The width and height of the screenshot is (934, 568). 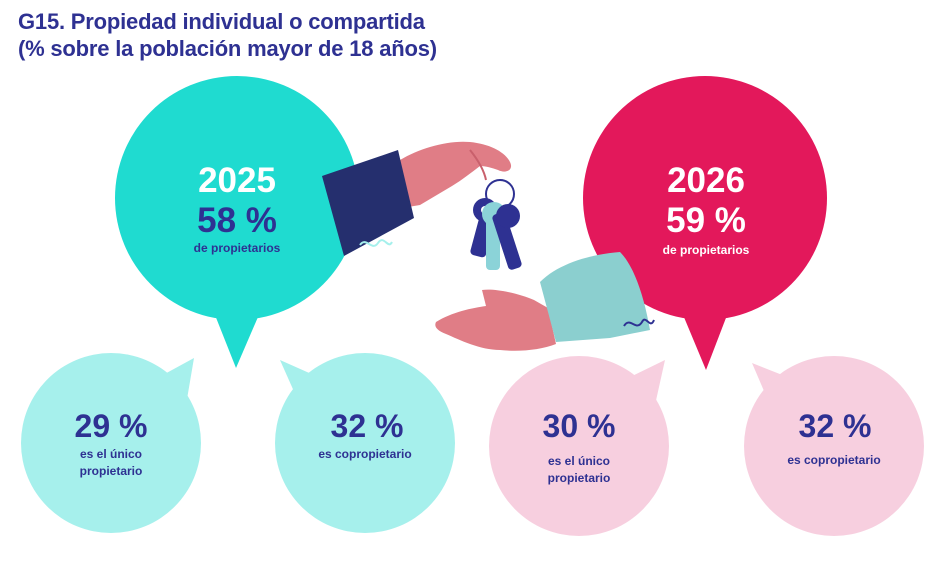 What do you see at coordinates (111, 471) in the screenshot?
I see `caption-2025-sole-owner-line2: propietario` at bounding box center [111, 471].